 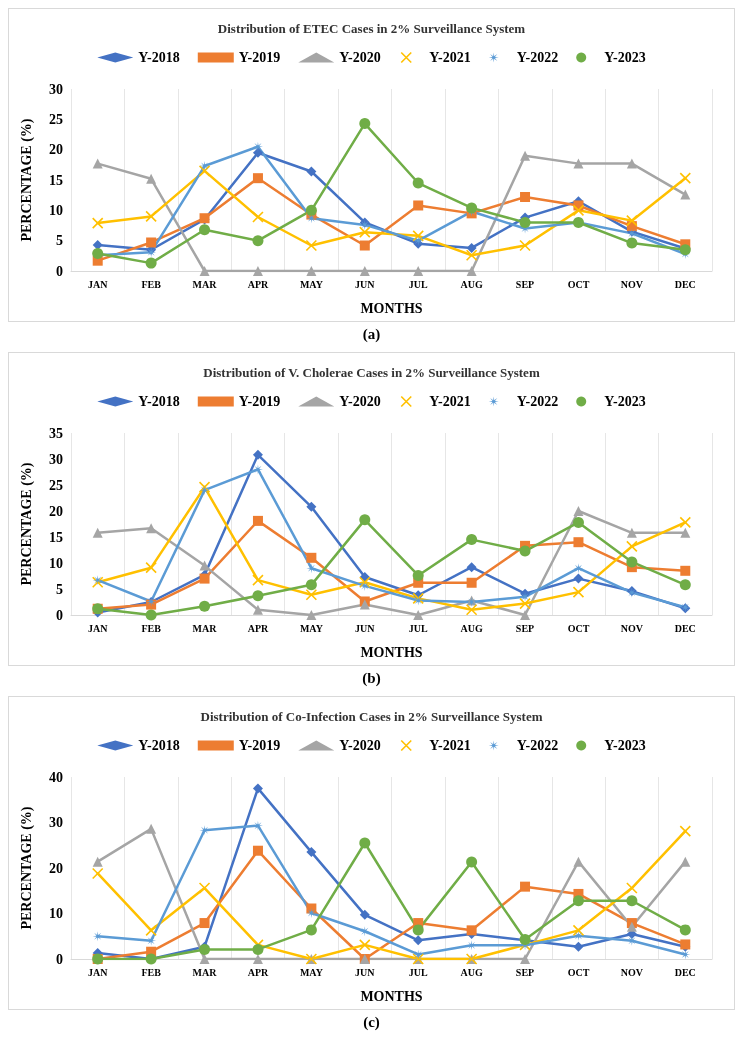 I want to click on chart-title: Distribution of V. Cholerae Cases in 2% Surveillance System, so click(x=371, y=372).